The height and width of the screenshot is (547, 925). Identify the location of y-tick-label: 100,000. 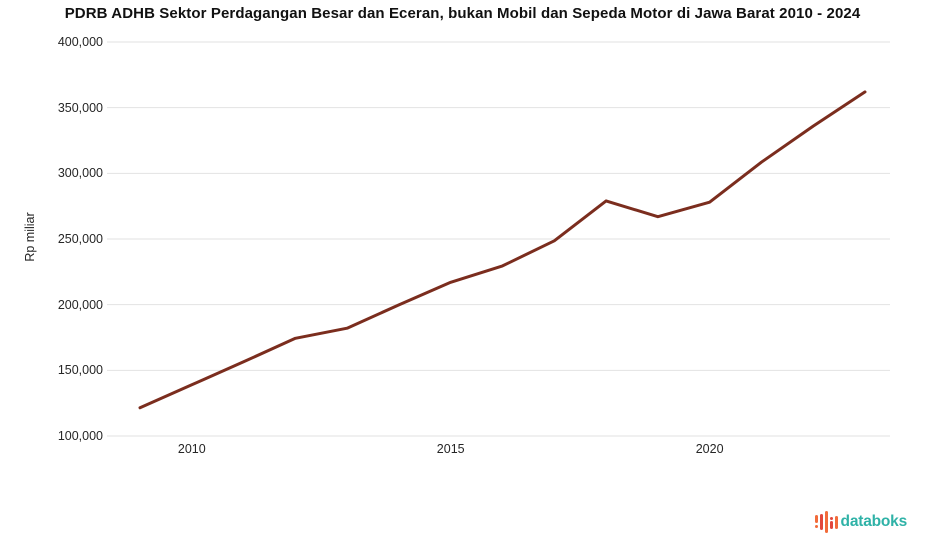
(80, 436).